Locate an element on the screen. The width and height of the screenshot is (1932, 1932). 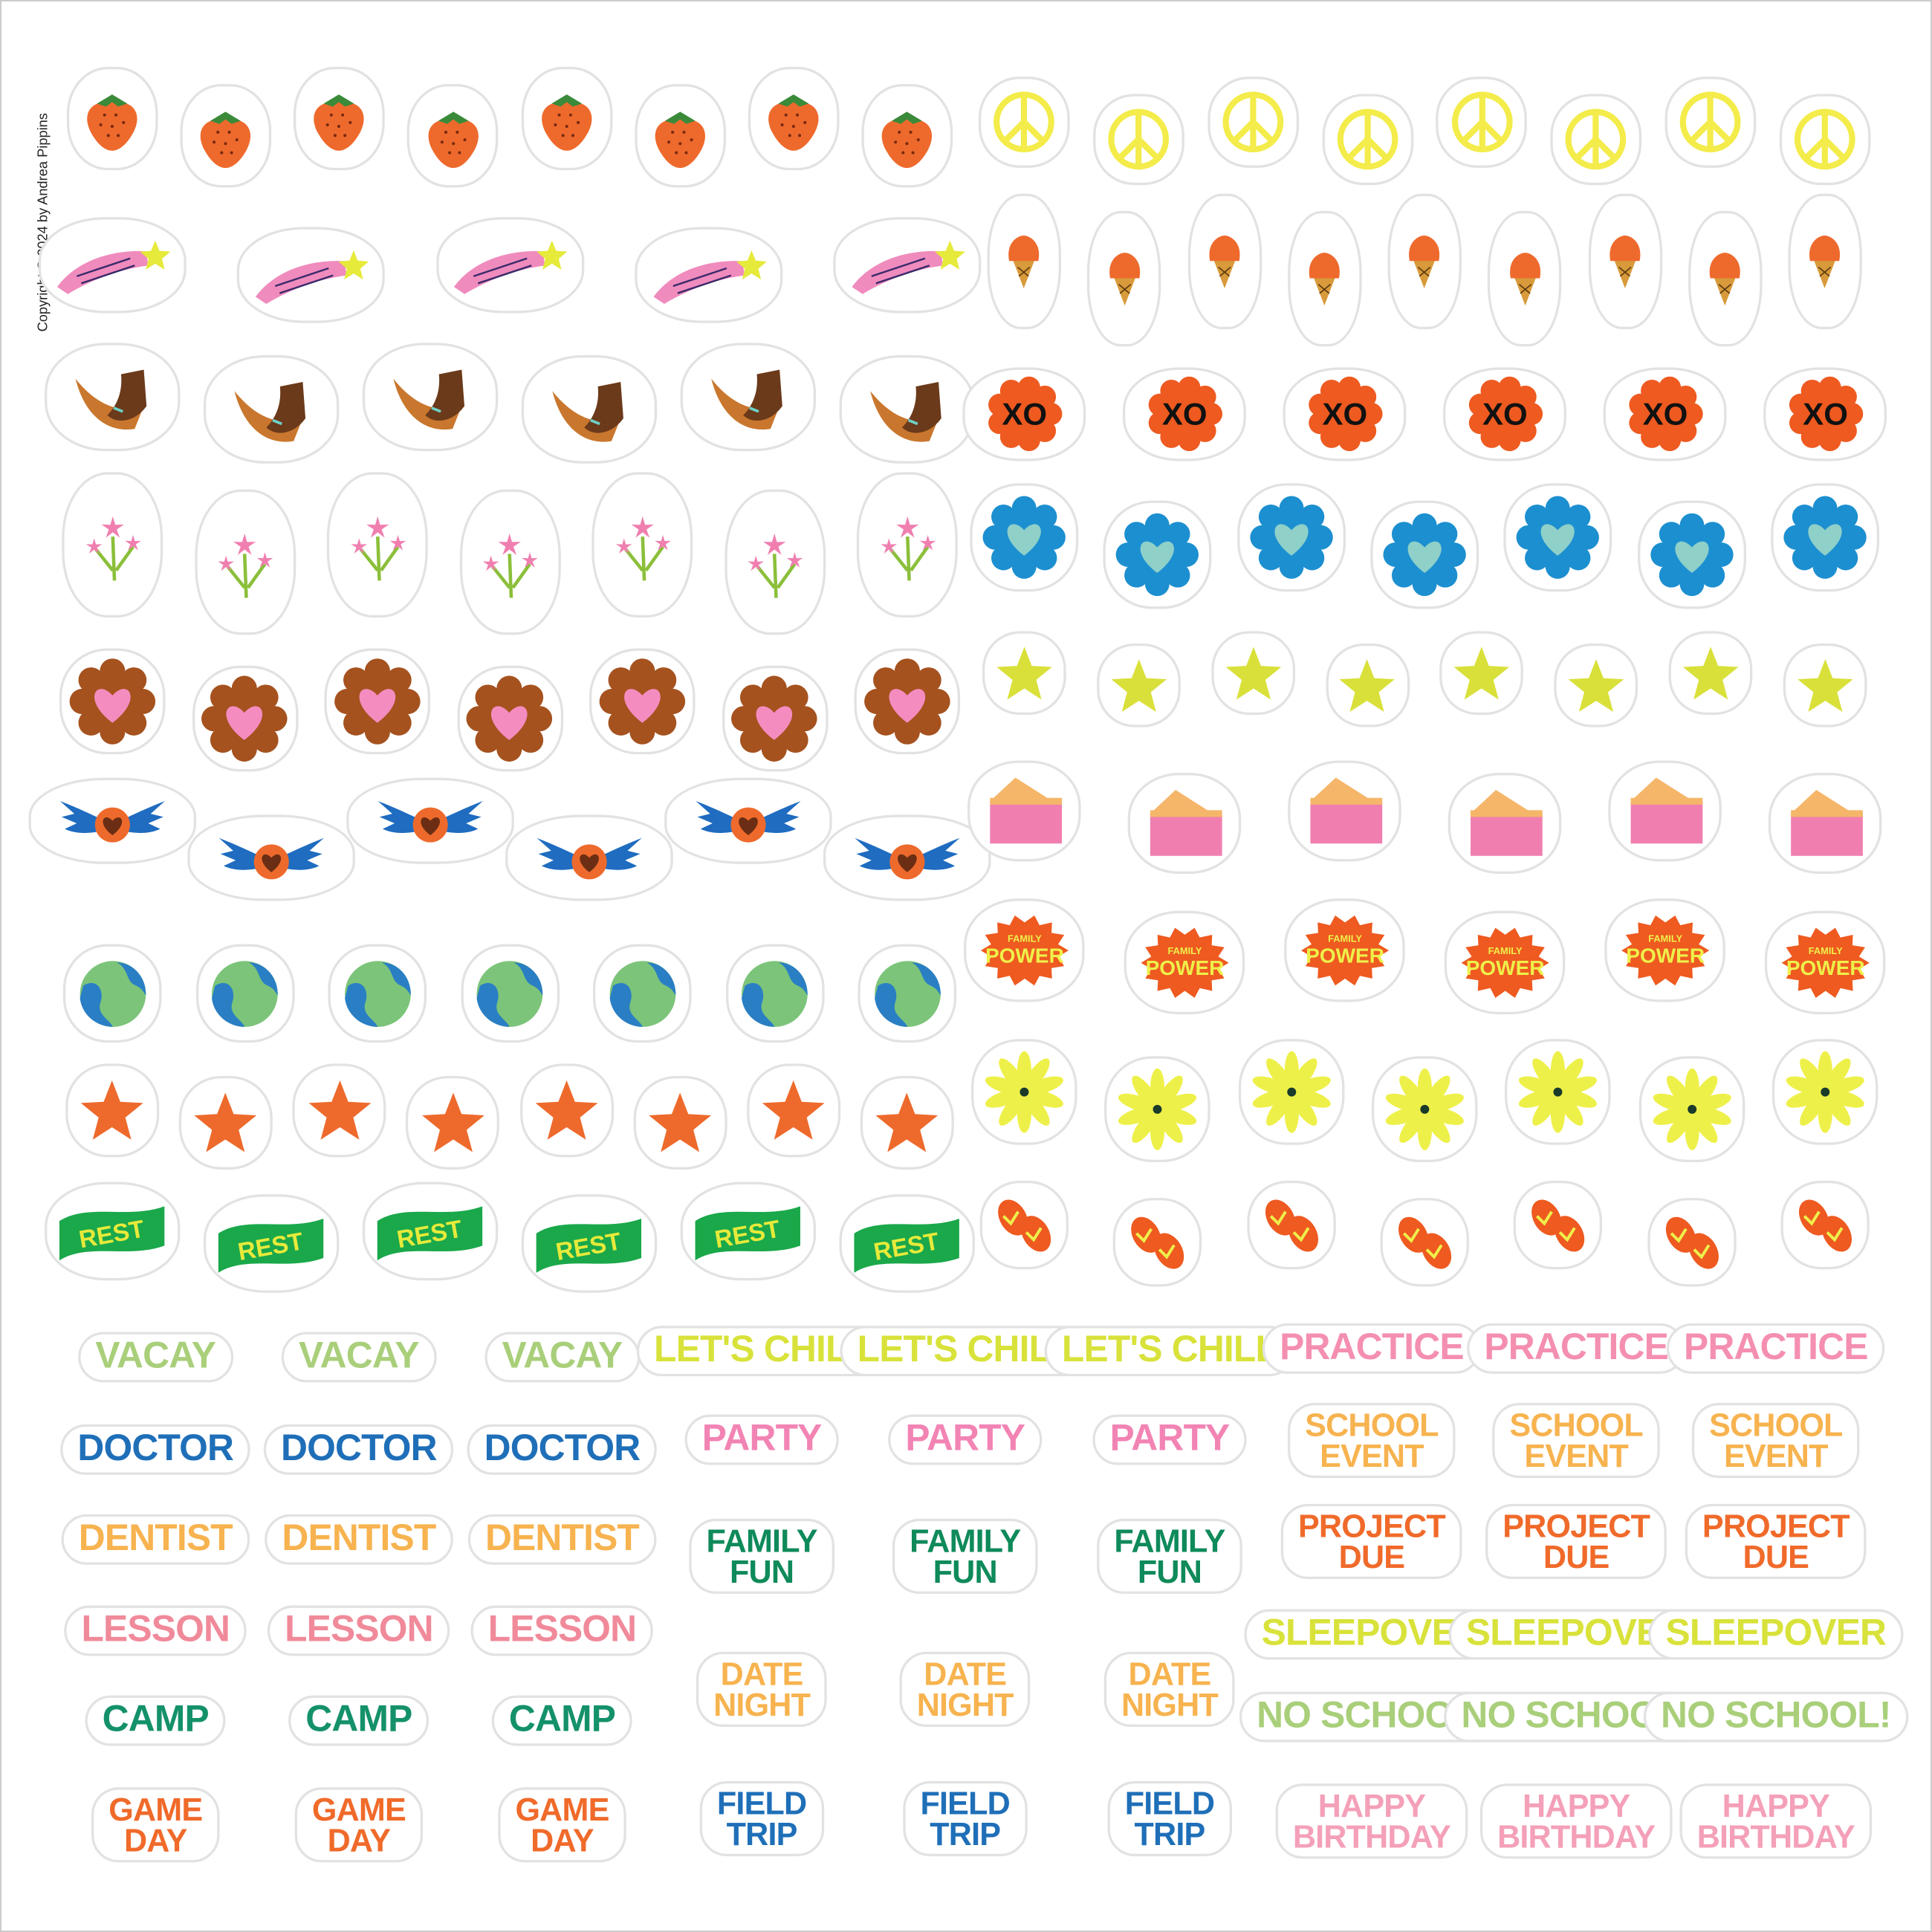
shooting-star-sticker is located at coordinates (311, 275).